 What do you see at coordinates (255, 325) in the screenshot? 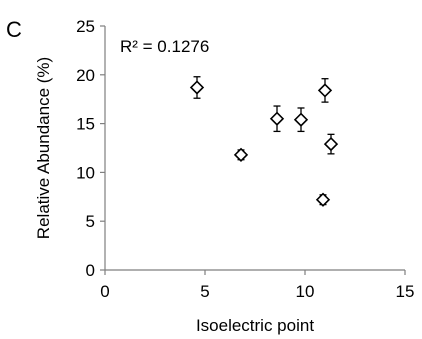
I see `x-axis-title: Isoelectric point` at bounding box center [255, 325].